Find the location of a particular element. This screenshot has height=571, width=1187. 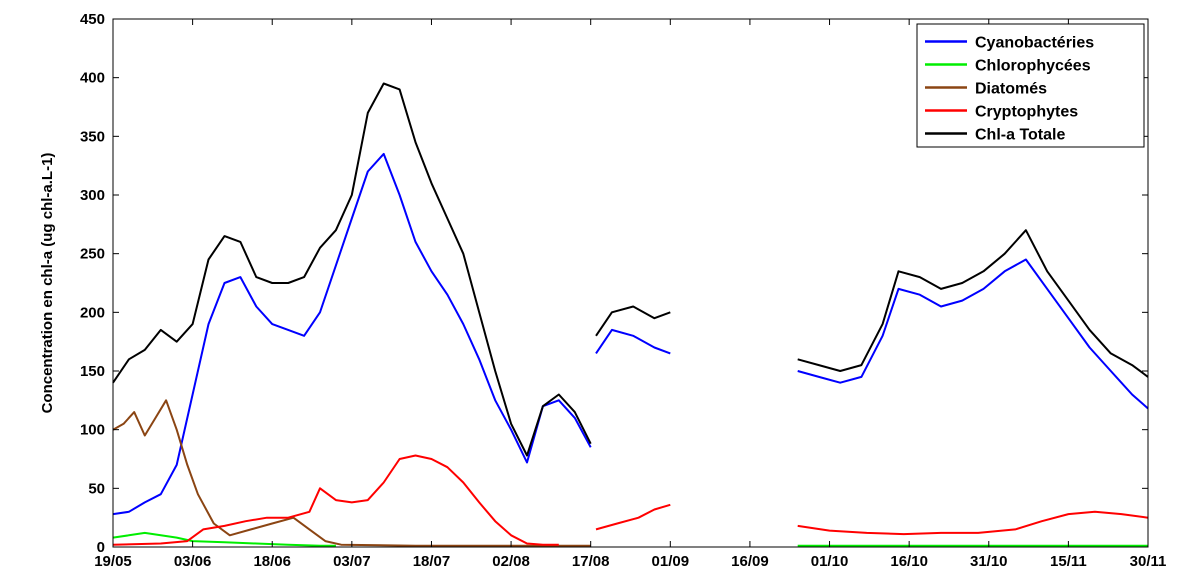

legend-label: Diatomés is located at coordinates (1011, 89).